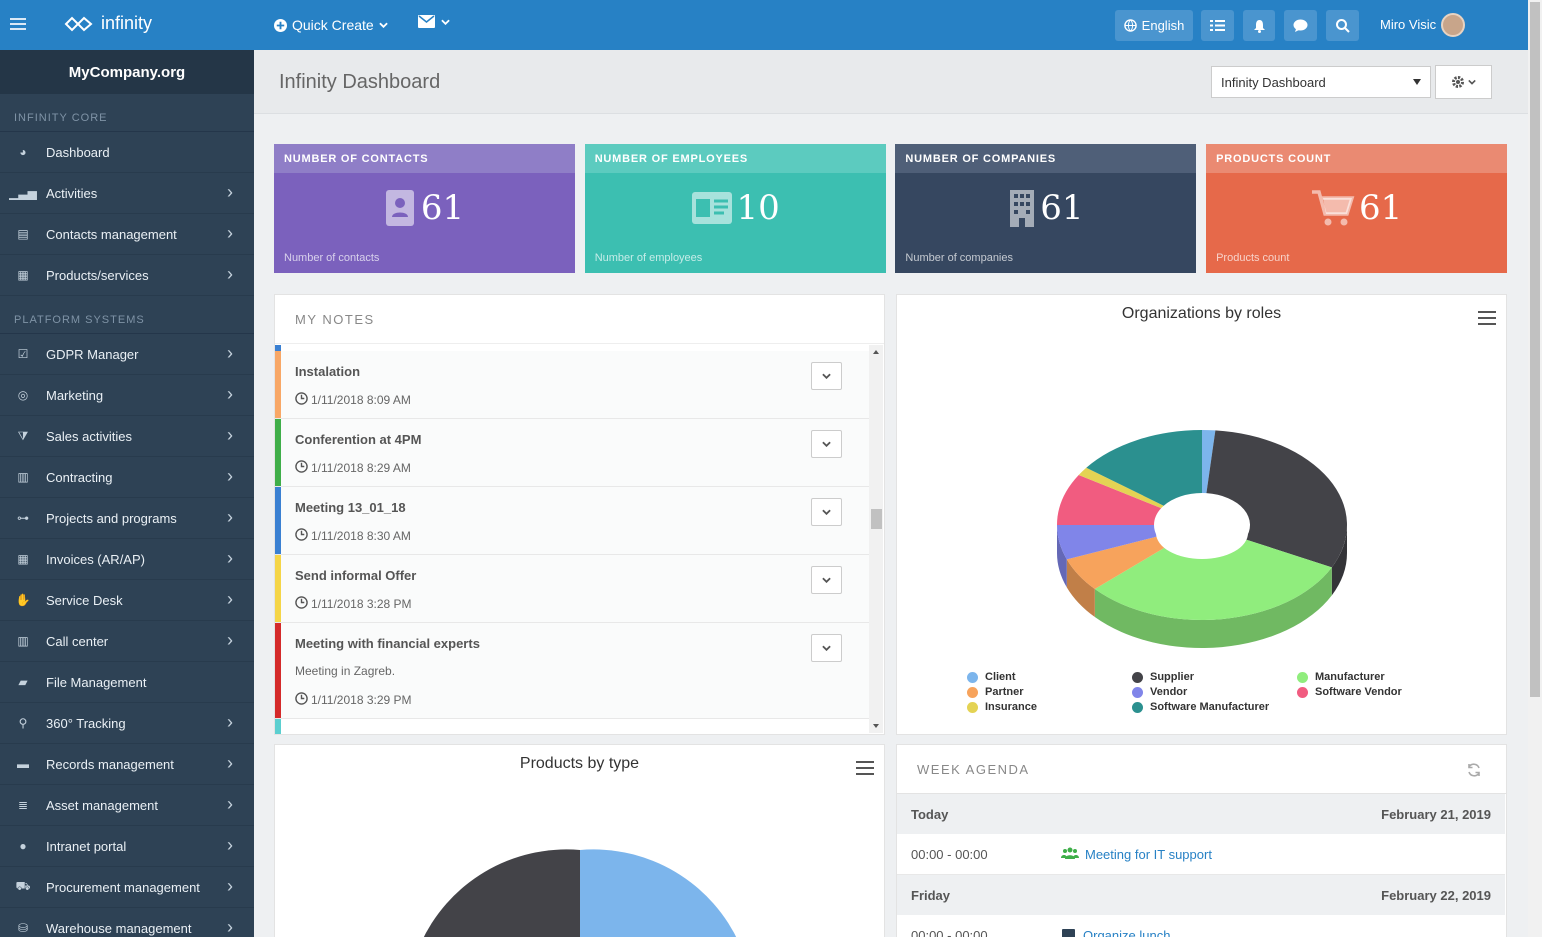 This screenshot has width=1542, height=937. What do you see at coordinates (127, 641) in the screenshot?
I see `sidebar-item-call-center: ▥ Call center ›` at bounding box center [127, 641].